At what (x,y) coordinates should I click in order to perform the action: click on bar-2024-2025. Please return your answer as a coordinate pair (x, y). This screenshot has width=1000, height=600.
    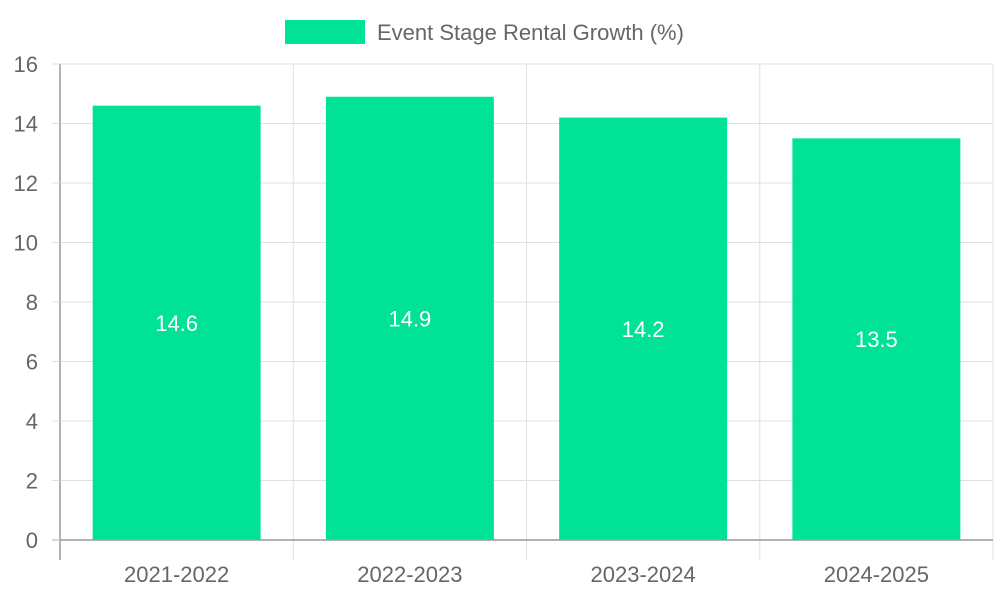
    Looking at the image, I should click on (876, 339).